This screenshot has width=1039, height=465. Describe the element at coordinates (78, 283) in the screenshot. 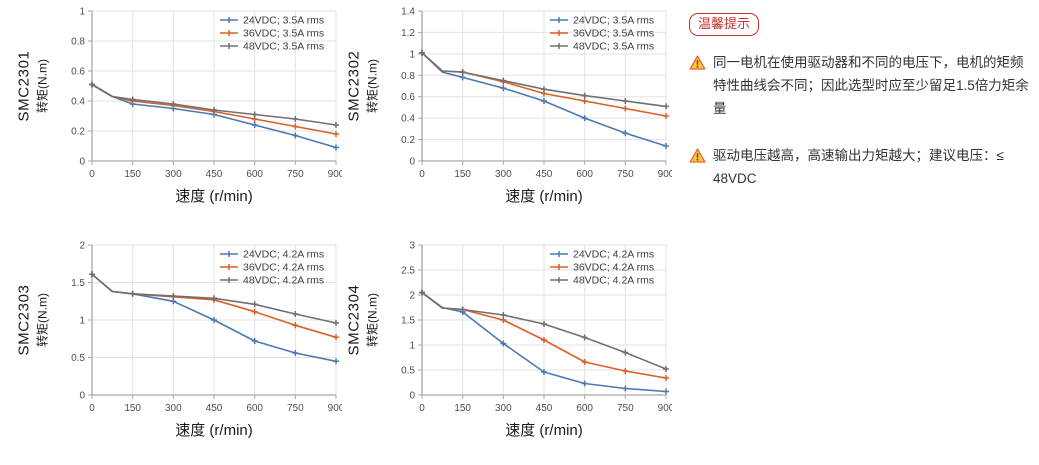

I see `svg-text: 1.5` at that location.